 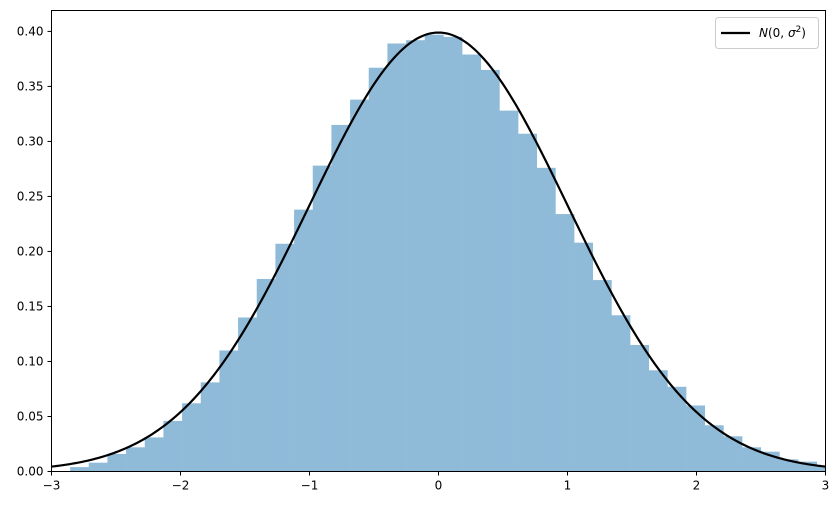 What do you see at coordinates (30, 251) in the screenshot?
I see `y-tick-label: 0.20` at bounding box center [30, 251].